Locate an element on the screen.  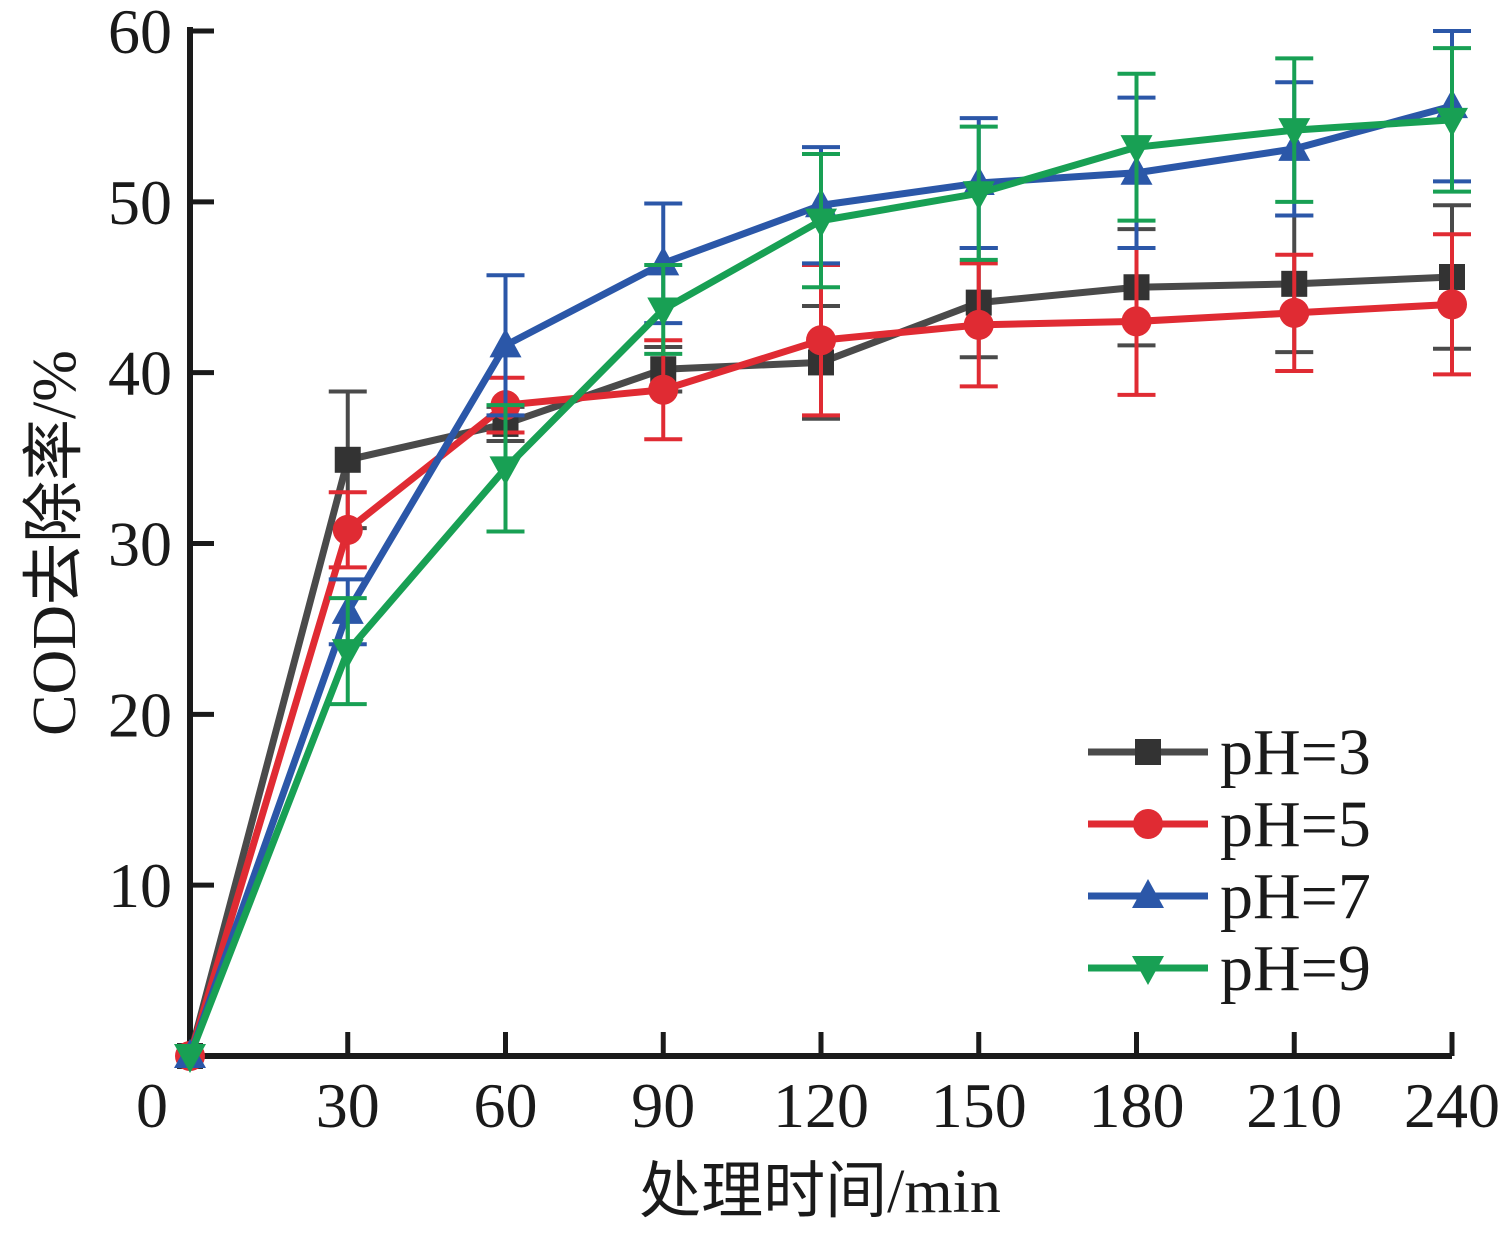
legend-item: pH=7 is located at coordinates (1229, 896).